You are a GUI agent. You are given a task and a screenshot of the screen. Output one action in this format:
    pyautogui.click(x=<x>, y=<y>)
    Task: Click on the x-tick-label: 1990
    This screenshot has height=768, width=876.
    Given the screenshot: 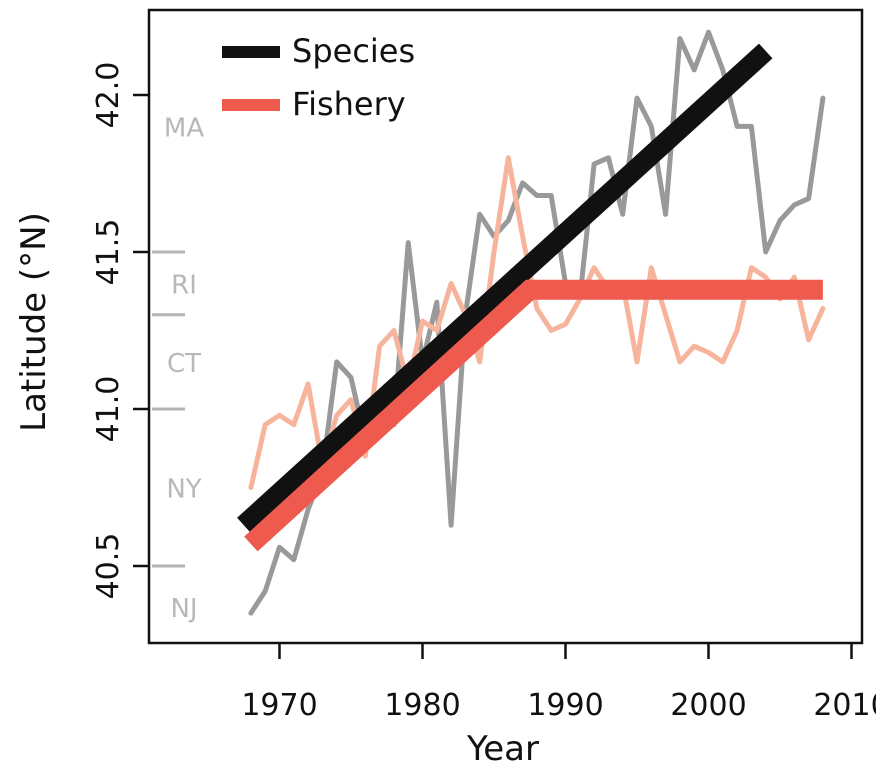 What is the action you would take?
    pyautogui.click(x=565, y=705)
    